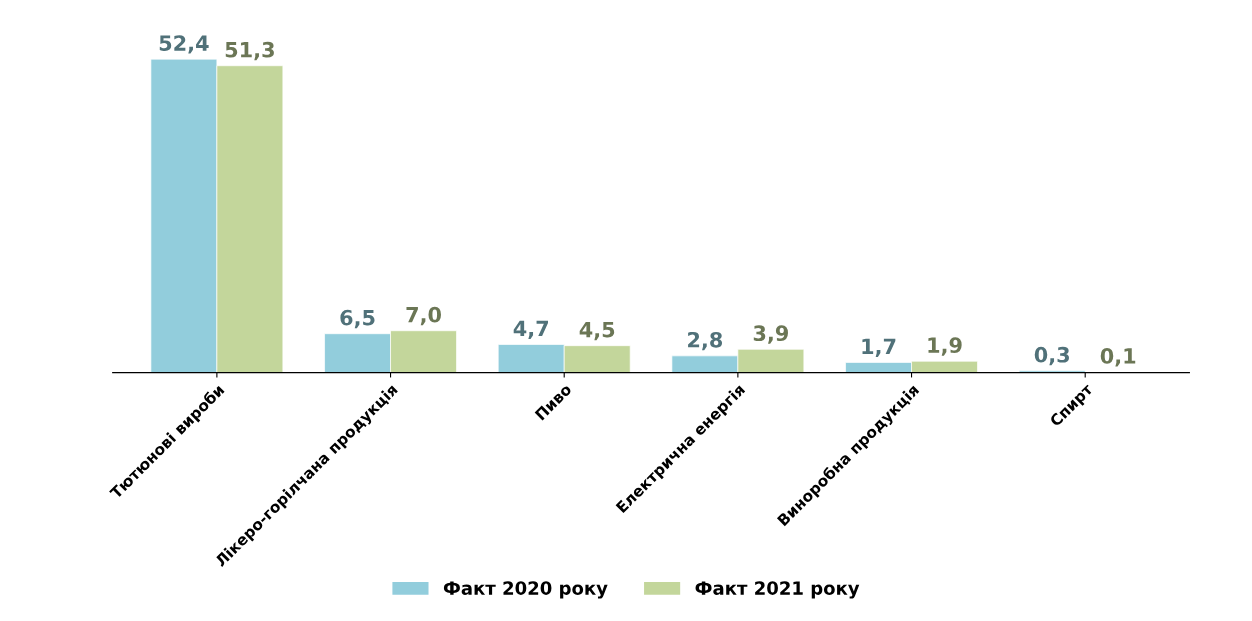 Image resolution: width=1252 pixels, height=621 pixels. Describe the element at coordinates (249, 51) in the screenshot. I see `data-label: 51,3` at that location.